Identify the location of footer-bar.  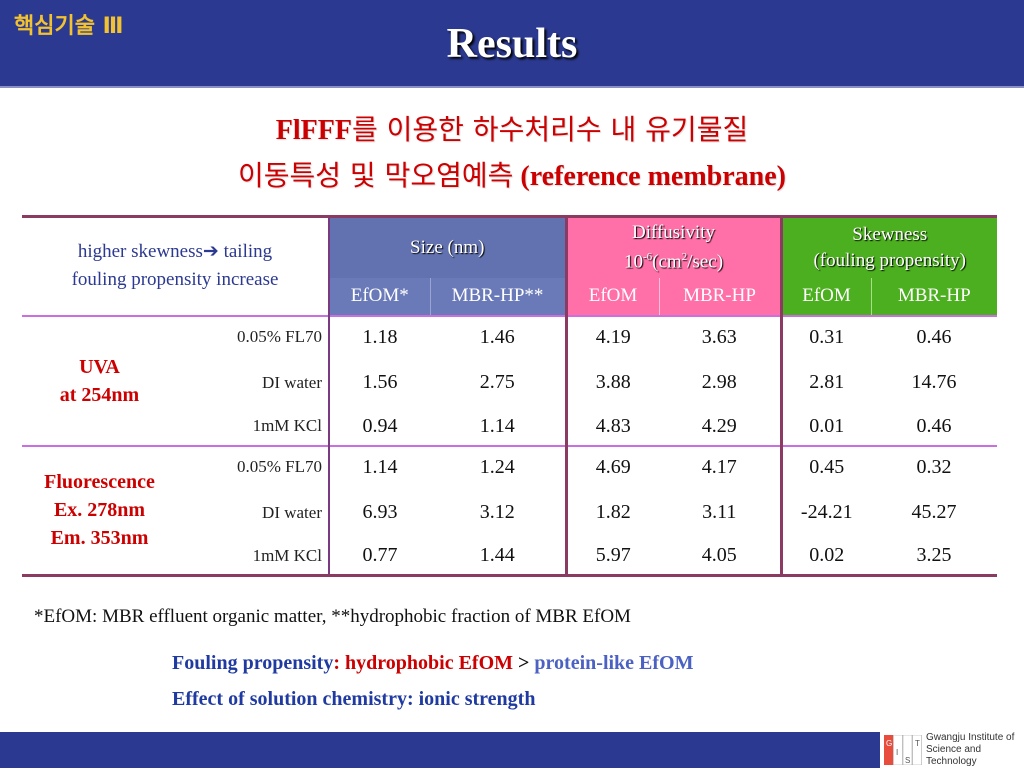
(512, 750).